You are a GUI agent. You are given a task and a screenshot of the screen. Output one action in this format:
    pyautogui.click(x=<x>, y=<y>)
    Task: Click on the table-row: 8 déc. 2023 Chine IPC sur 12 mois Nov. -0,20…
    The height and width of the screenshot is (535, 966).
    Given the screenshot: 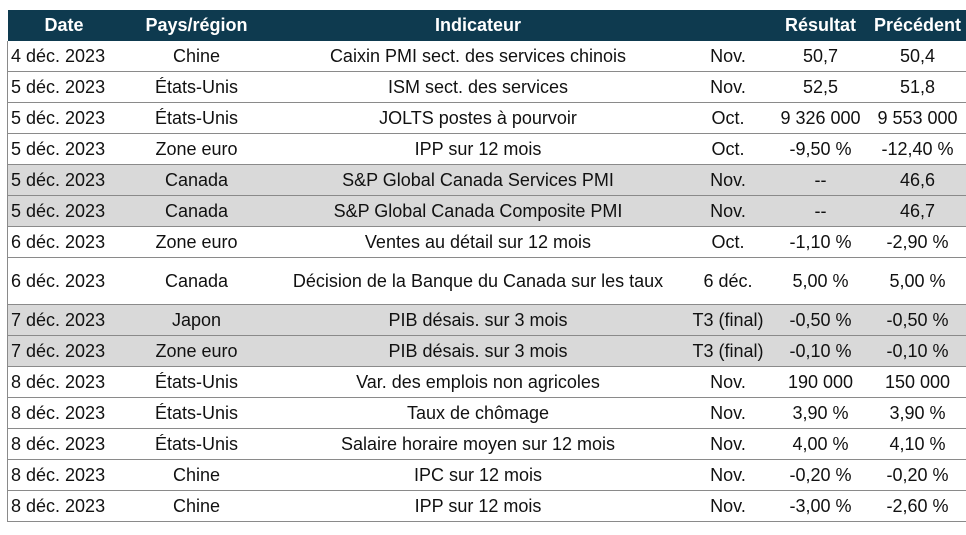 What is the action you would take?
    pyautogui.click(x=486, y=475)
    